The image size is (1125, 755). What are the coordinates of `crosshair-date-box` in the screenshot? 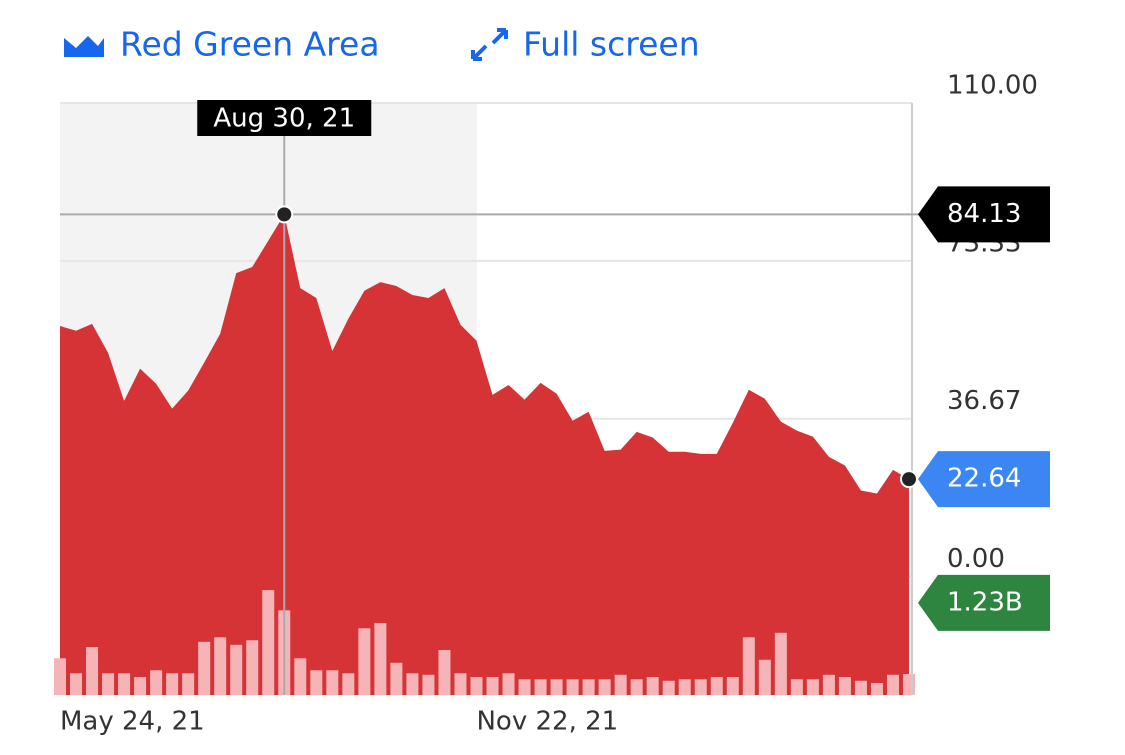 It's located at (284, 118).